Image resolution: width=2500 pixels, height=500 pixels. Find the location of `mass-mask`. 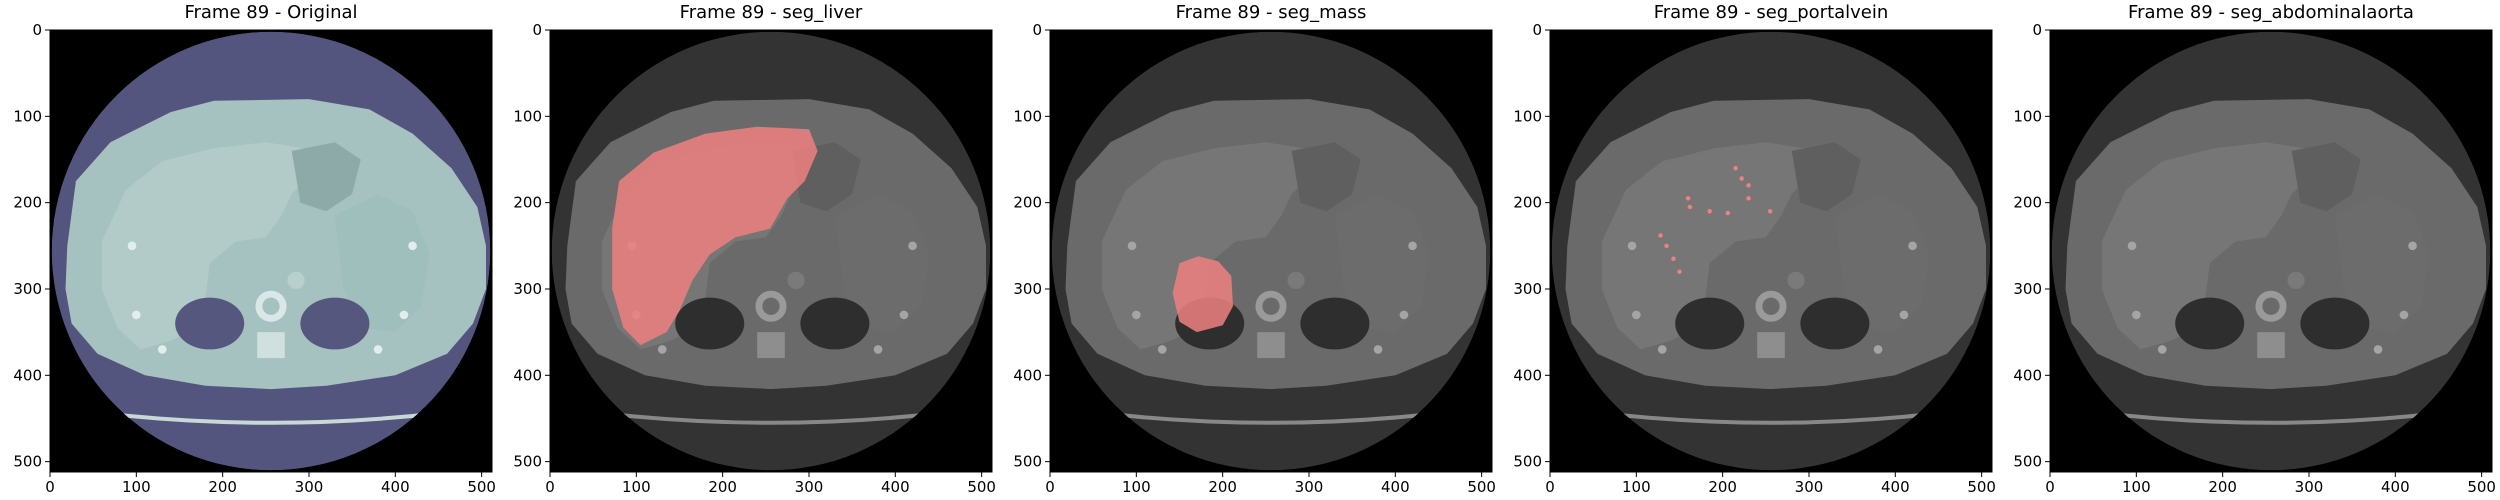

mass-mask is located at coordinates (1202, 294).